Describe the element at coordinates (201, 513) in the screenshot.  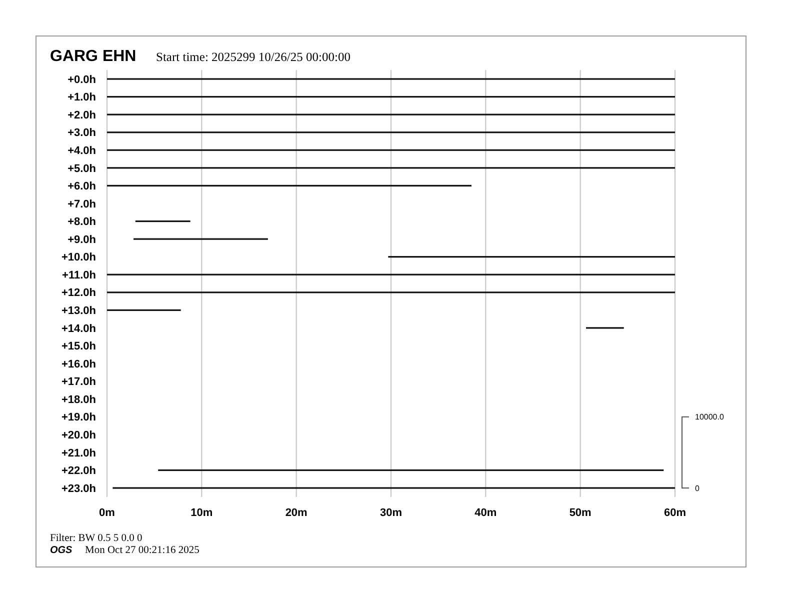
I see `x-tick-label: 10m` at that location.